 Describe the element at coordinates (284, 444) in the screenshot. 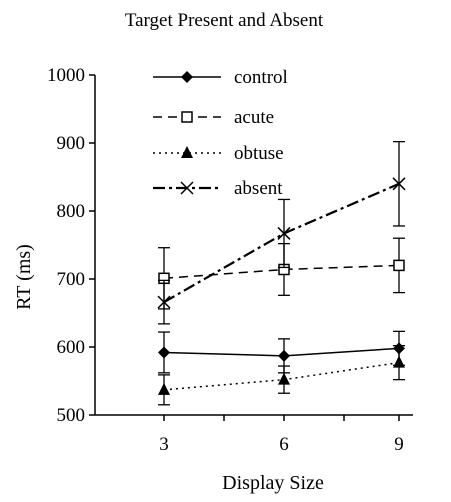

I see `x-tick-label: 6` at that location.